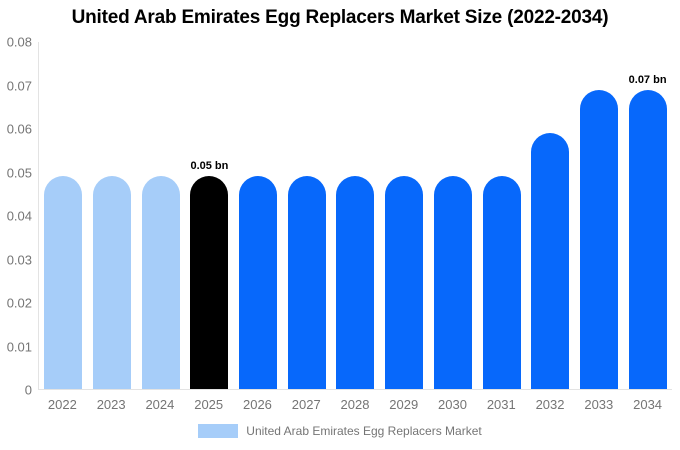 This screenshot has height=450, width=680. What do you see at coordinates (160, 404) in the screenshot?
I see `x-axis-label-2024: 2024` at bounding box center [160, 404].